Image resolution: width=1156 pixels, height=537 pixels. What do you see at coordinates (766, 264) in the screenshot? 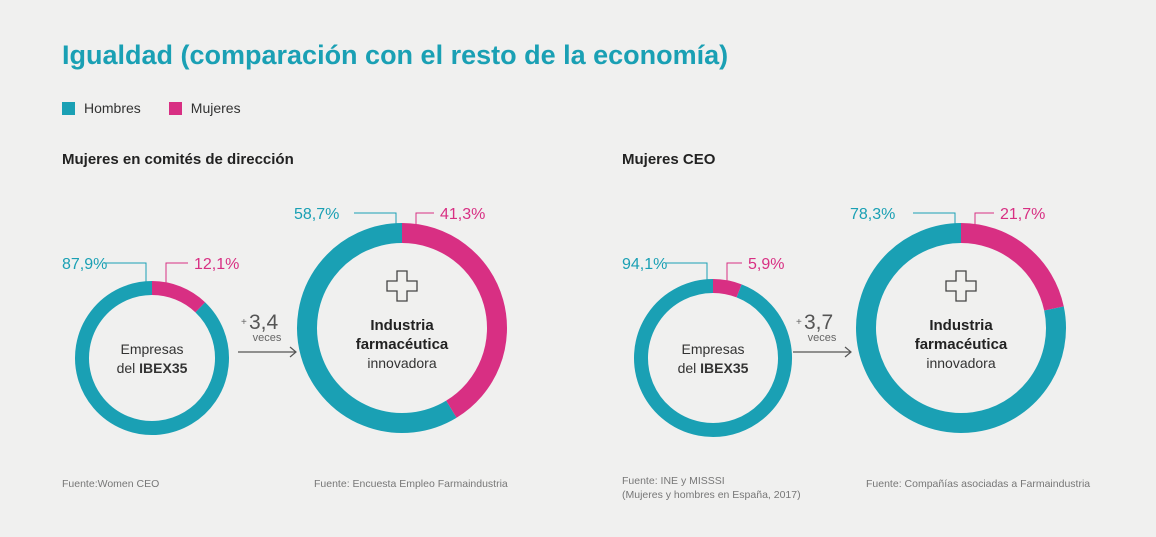
I see `value-label-mujeres: 5,9%` at bounding box center [766, 264].